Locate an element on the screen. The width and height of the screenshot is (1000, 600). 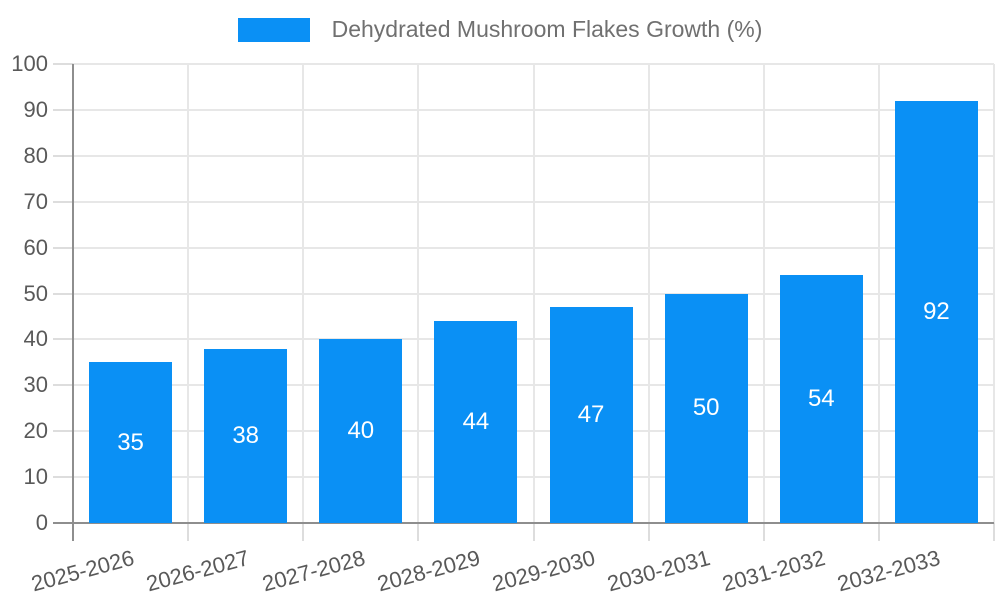
y-tick-label: 50 is located at coordinates (35, 293).